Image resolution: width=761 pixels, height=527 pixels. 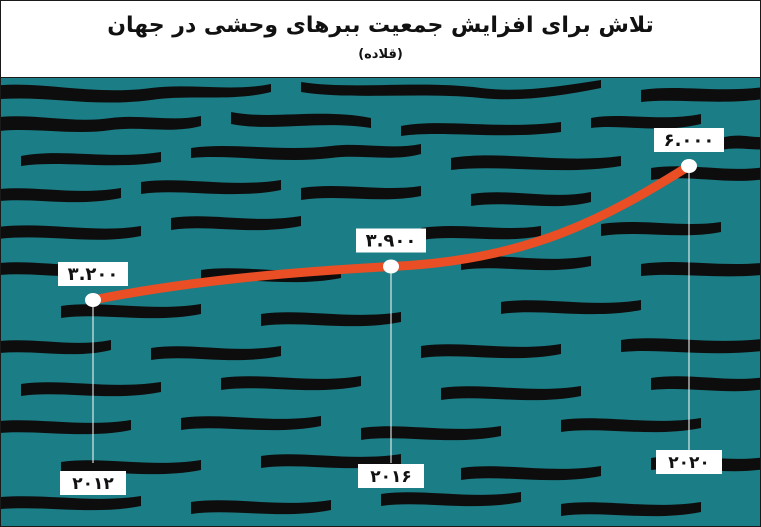 I want to click on value-label-text: ۳.۲۰۰, so click(x=93, y=274).